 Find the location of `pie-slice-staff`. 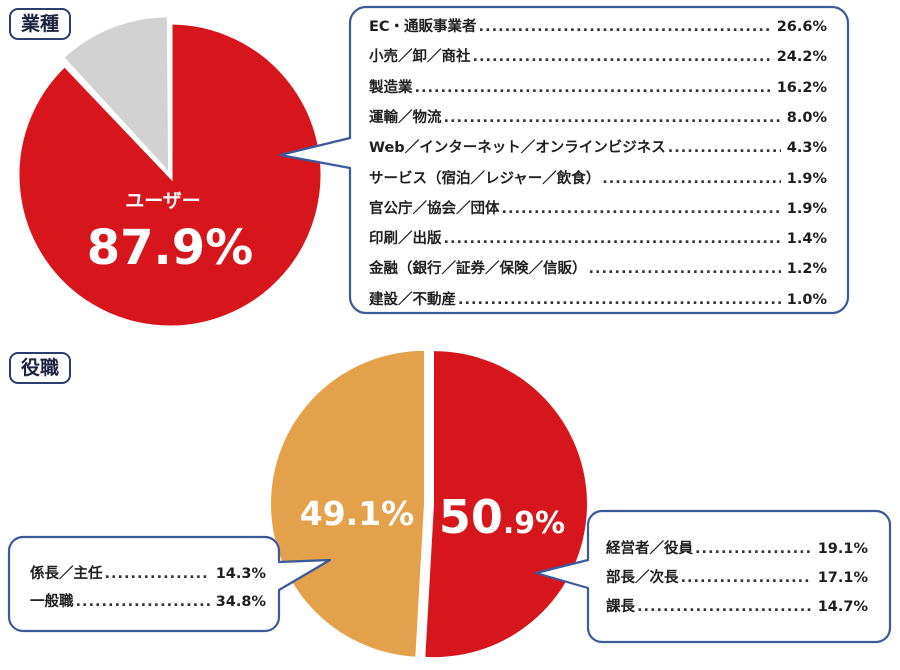

pie-slice-staff is located at coordinates (348, 503).